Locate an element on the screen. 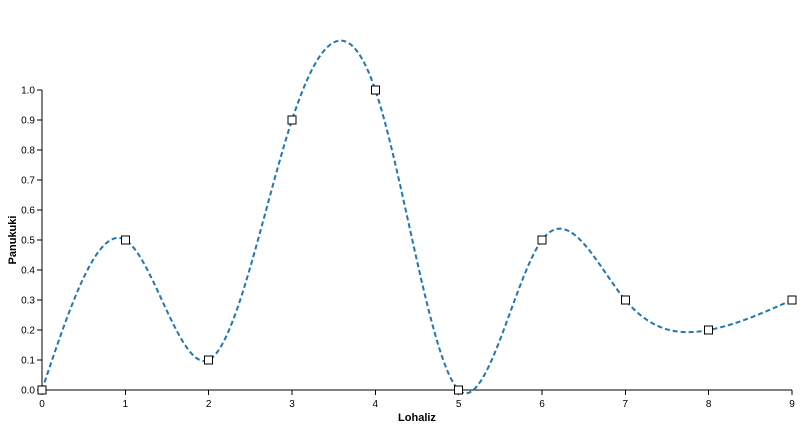 Image resolution: width=803 pixels, height=429 pixels. y-tick-label: 0.8 is located at coordinates (28, 151).